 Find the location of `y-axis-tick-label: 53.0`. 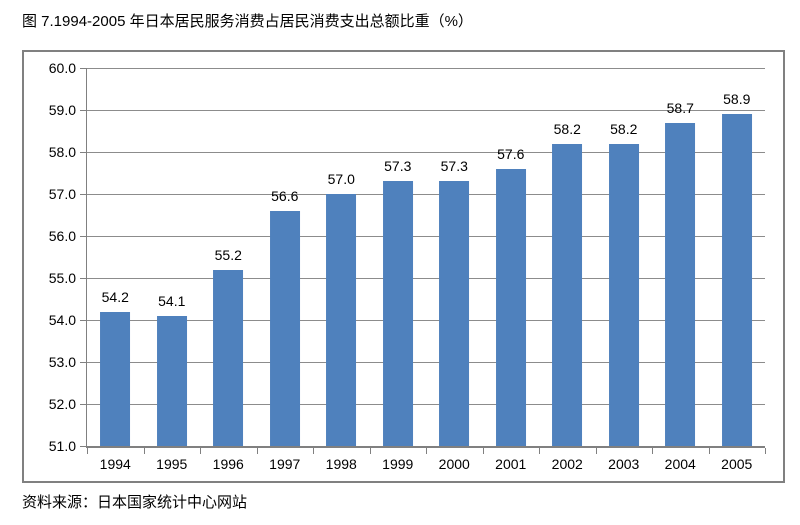

y-axis-tick-label: 53.0 is located at coordinates (62, 362).